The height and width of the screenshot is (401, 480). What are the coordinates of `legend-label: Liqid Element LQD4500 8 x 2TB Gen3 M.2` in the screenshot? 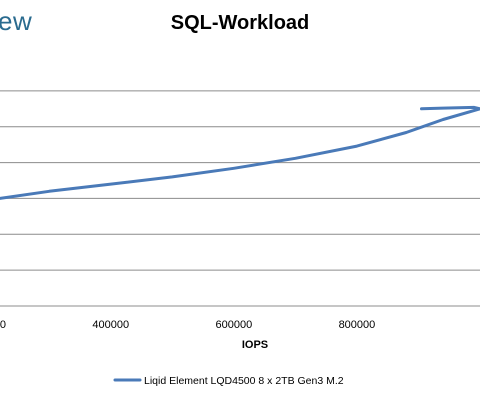 It's located at (244, 381).